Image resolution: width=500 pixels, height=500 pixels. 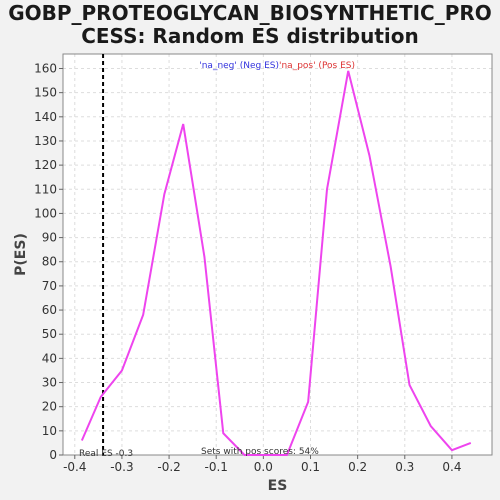 What do you see at coordinates (404, 467) in the screenshot?
I see `x-tick-label: 0.3` at bounding box center [404, 467].